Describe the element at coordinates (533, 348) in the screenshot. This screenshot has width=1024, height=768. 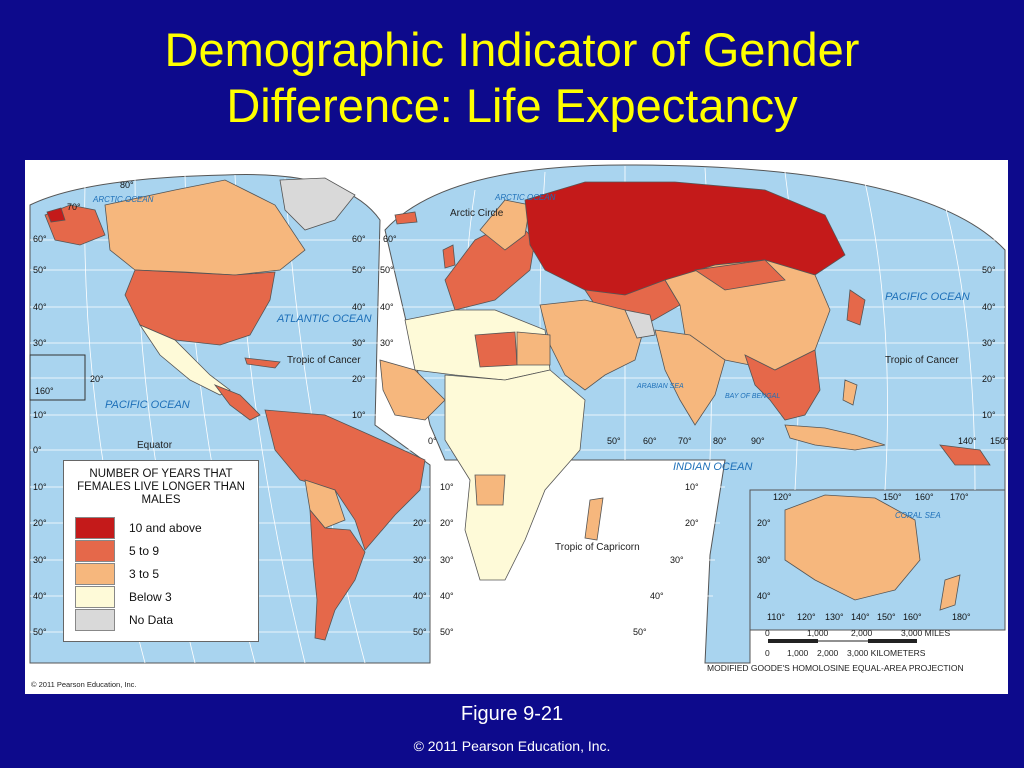
I see `egypt` at that location.